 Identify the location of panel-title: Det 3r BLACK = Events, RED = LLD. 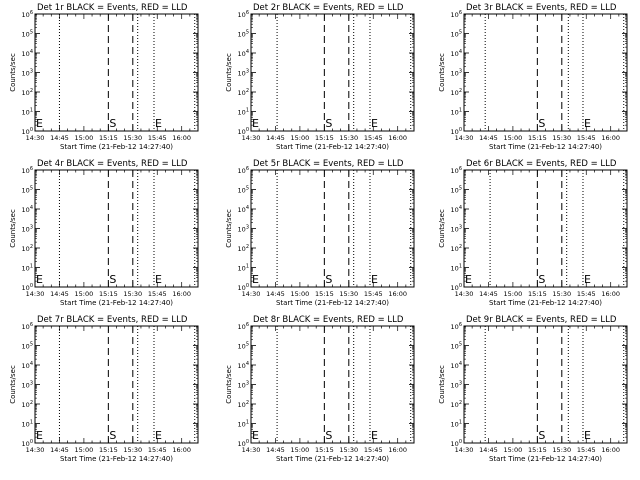
(541, 8).